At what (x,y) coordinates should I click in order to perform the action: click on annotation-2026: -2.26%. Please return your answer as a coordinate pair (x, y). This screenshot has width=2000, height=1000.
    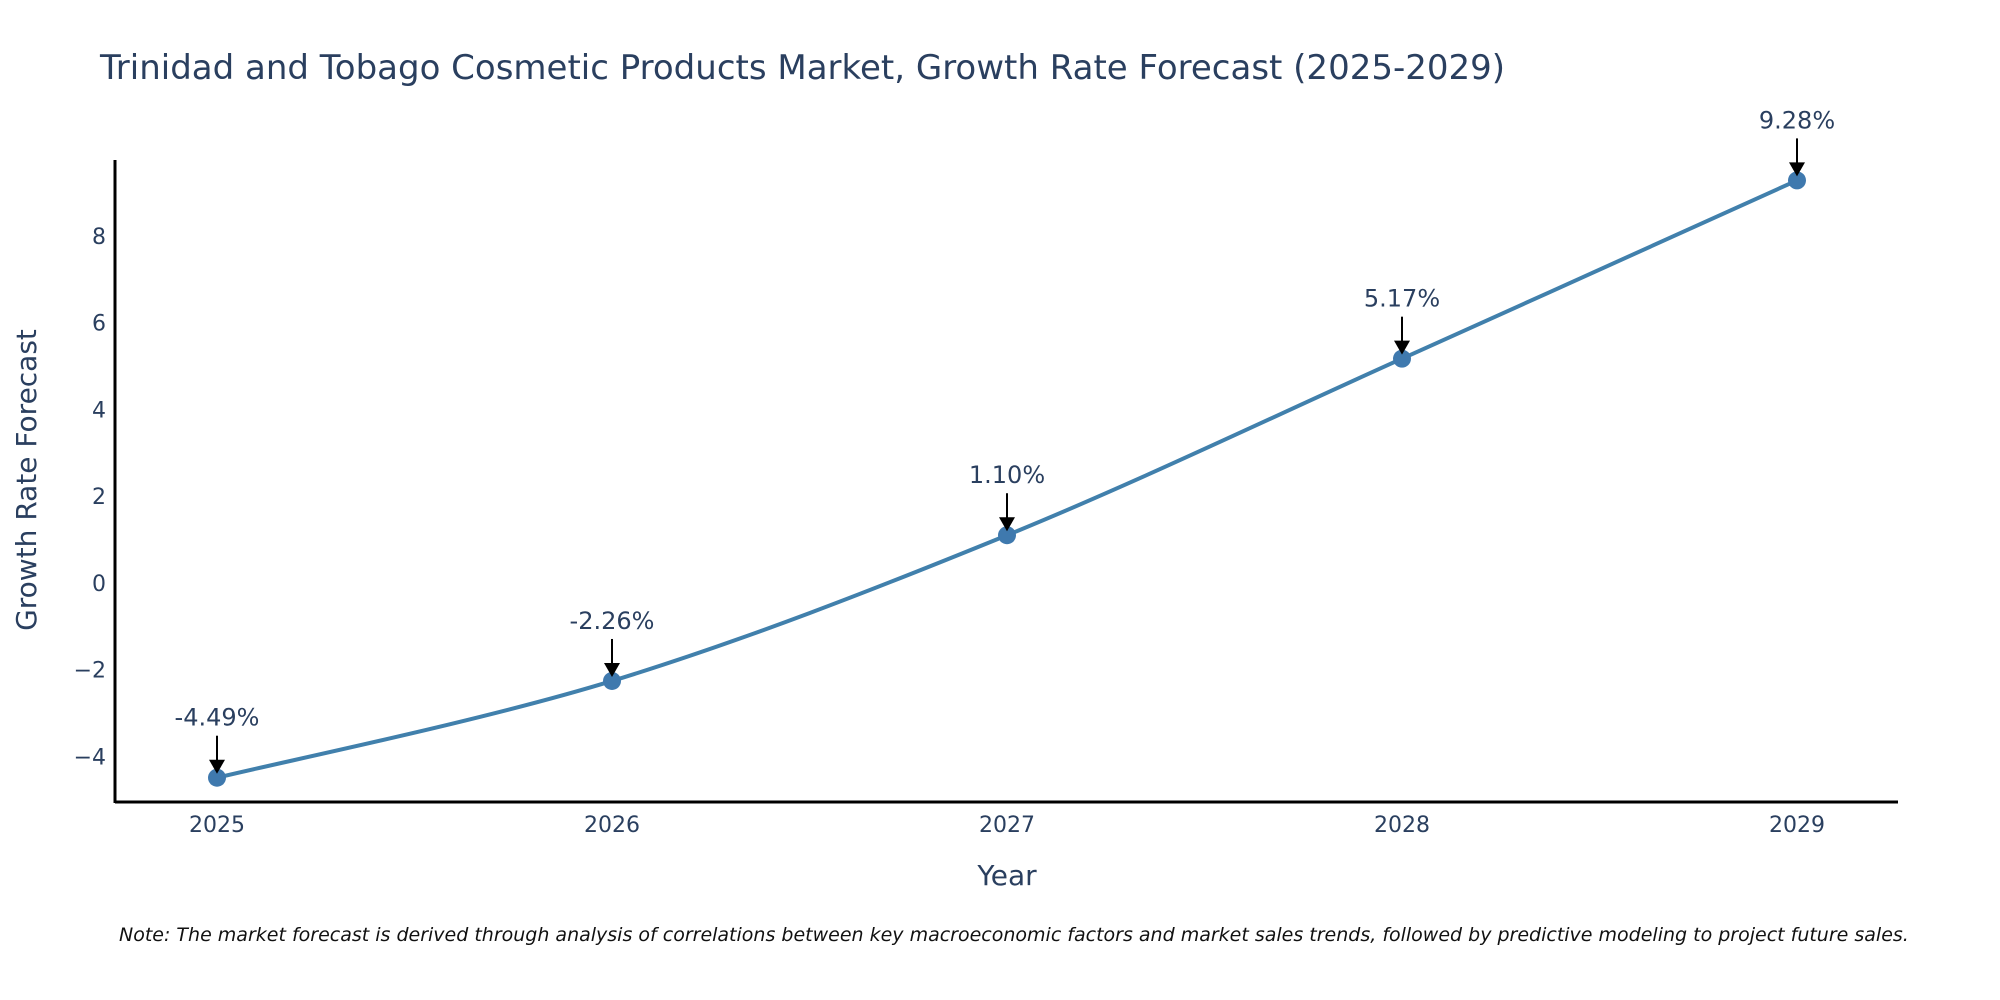
    Looking at the image, I should click on (612, 642).